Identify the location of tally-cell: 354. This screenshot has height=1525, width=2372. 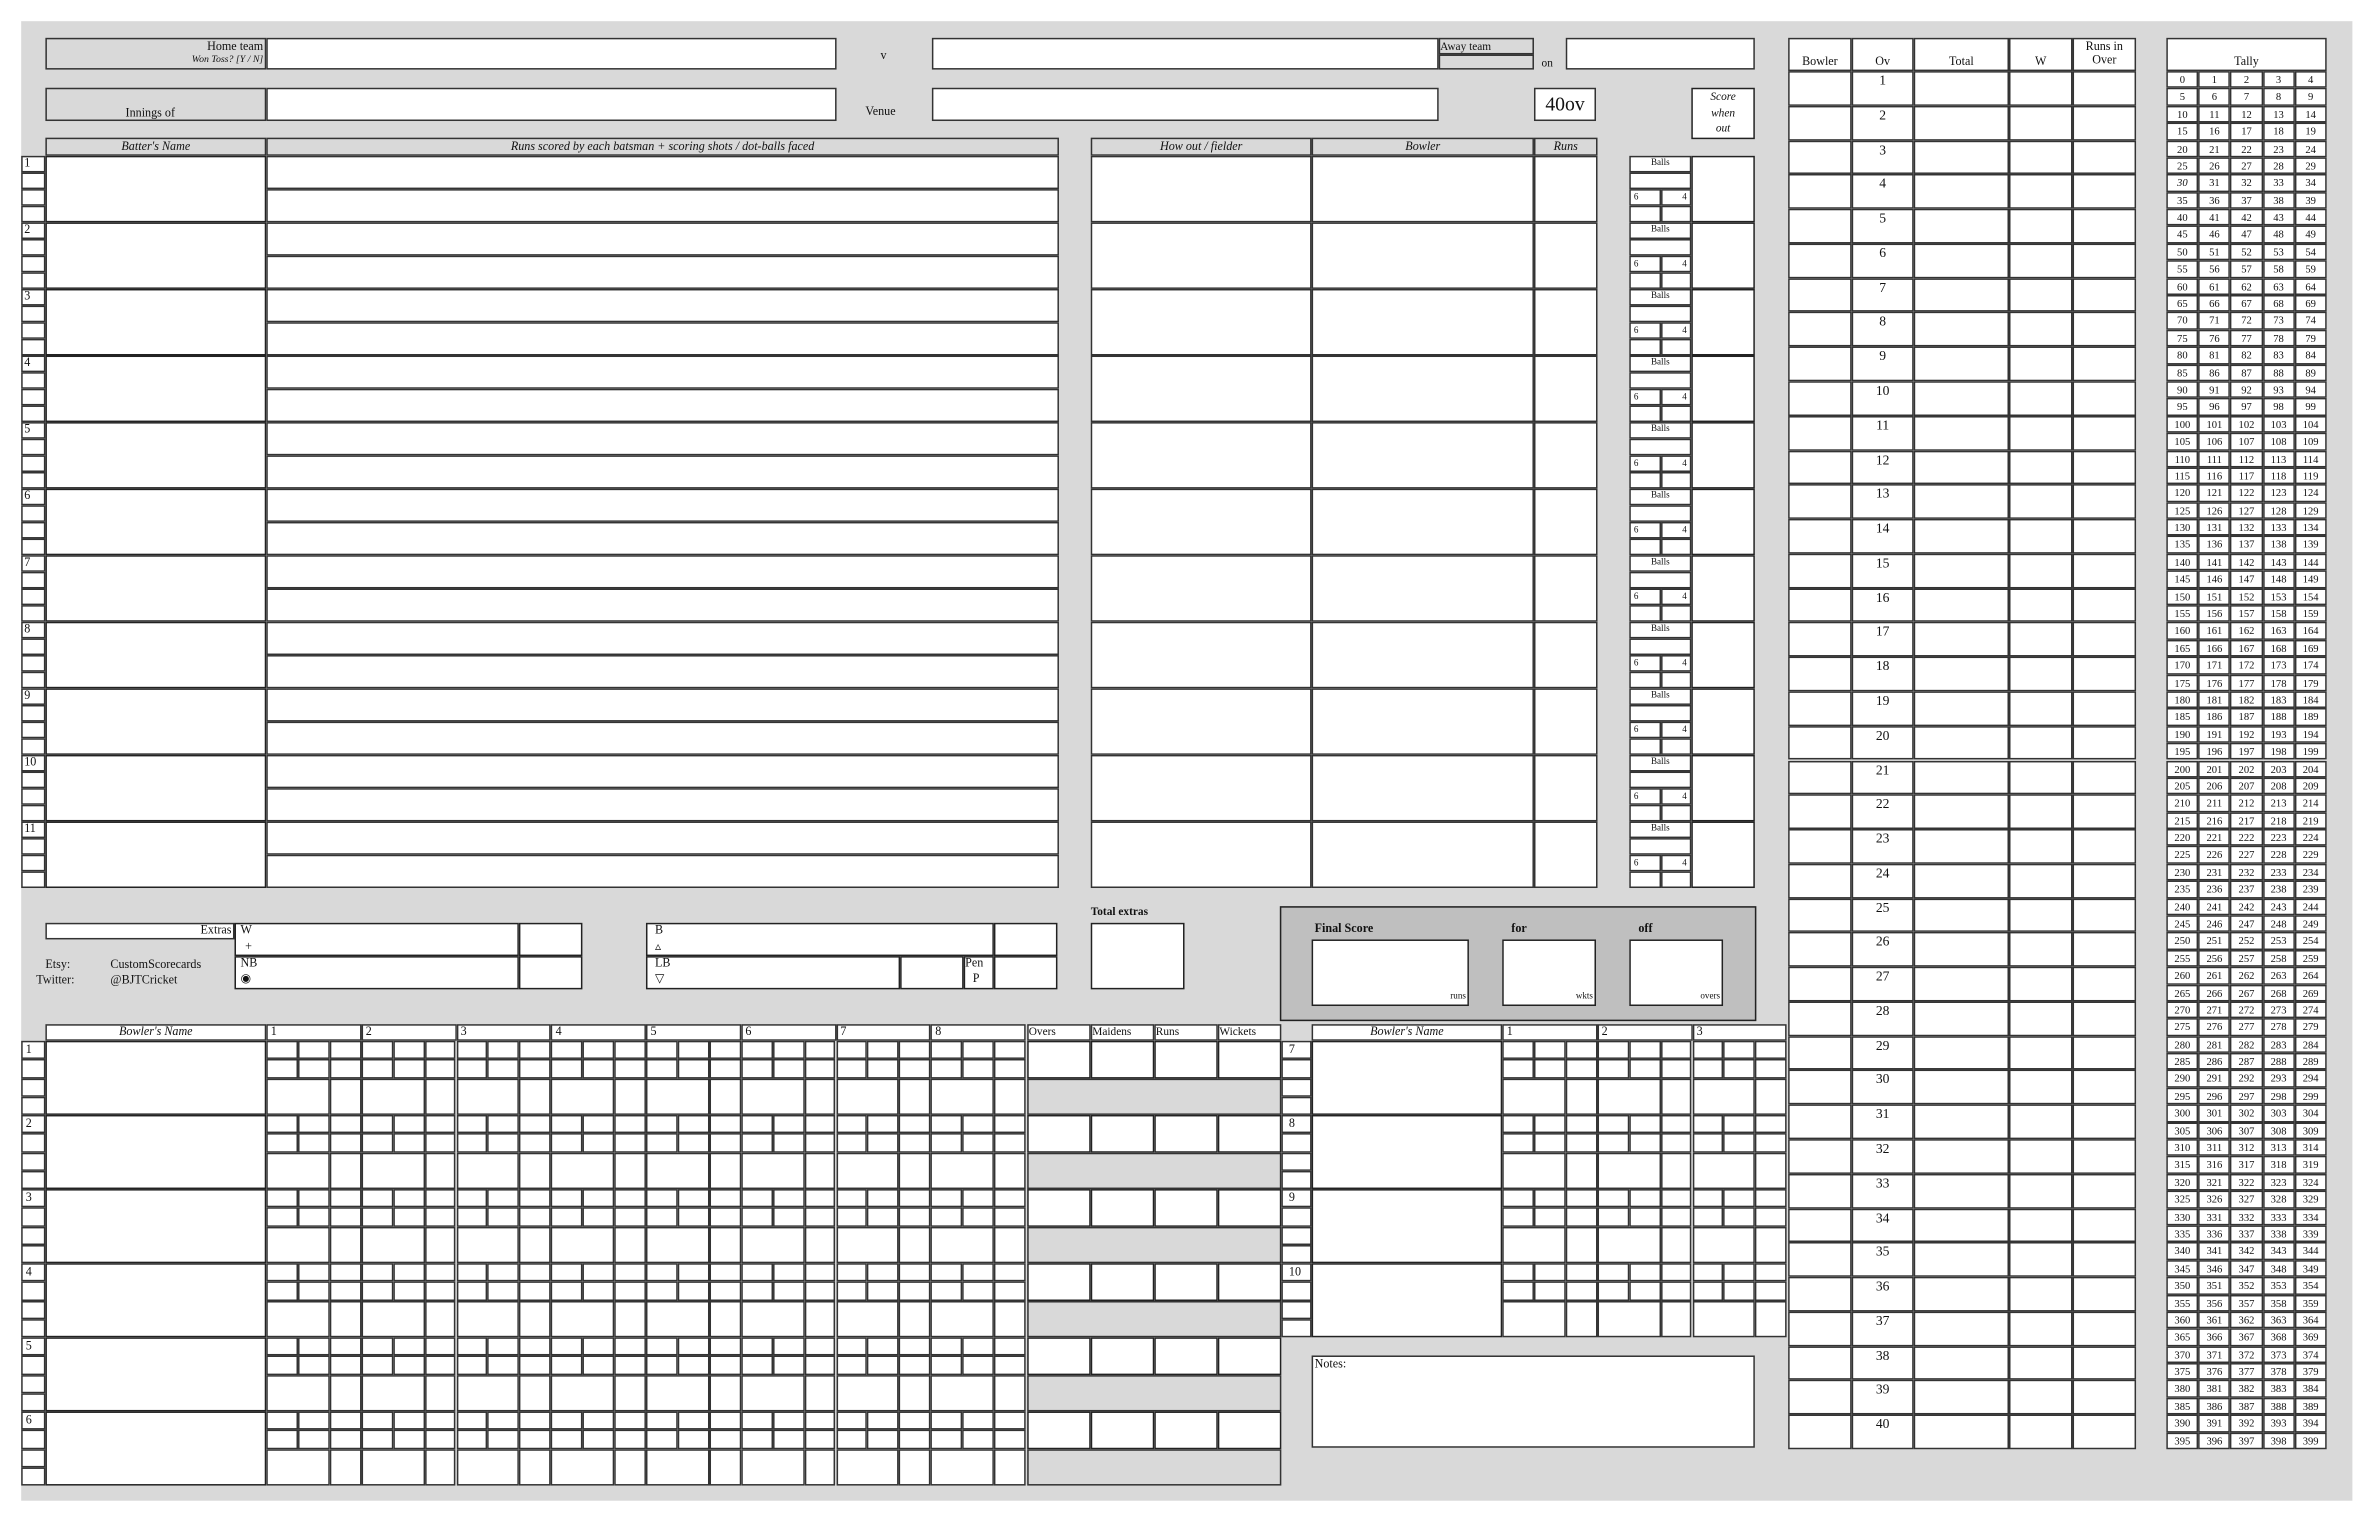
(2310, 1285).